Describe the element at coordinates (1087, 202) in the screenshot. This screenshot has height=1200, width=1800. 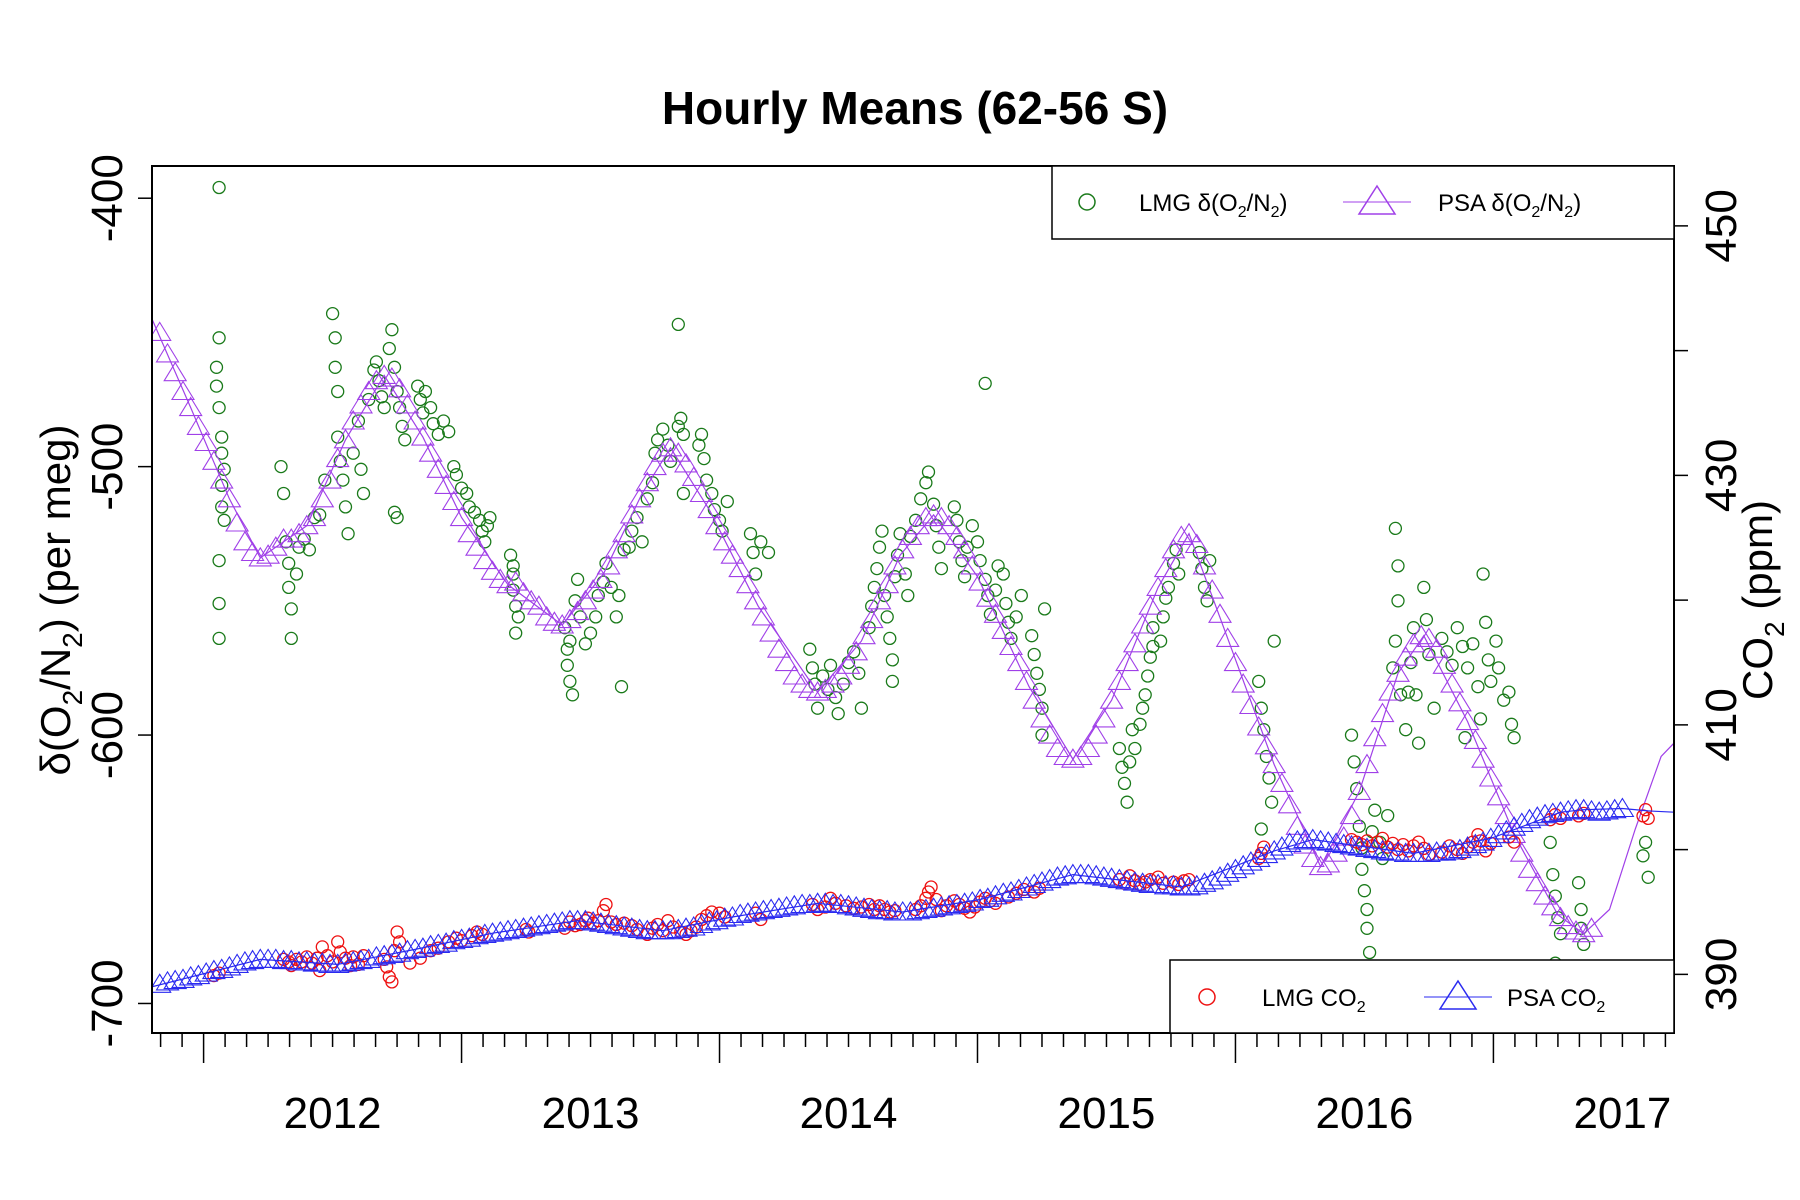
I see `legend-lmg-o2-marker` at that location.